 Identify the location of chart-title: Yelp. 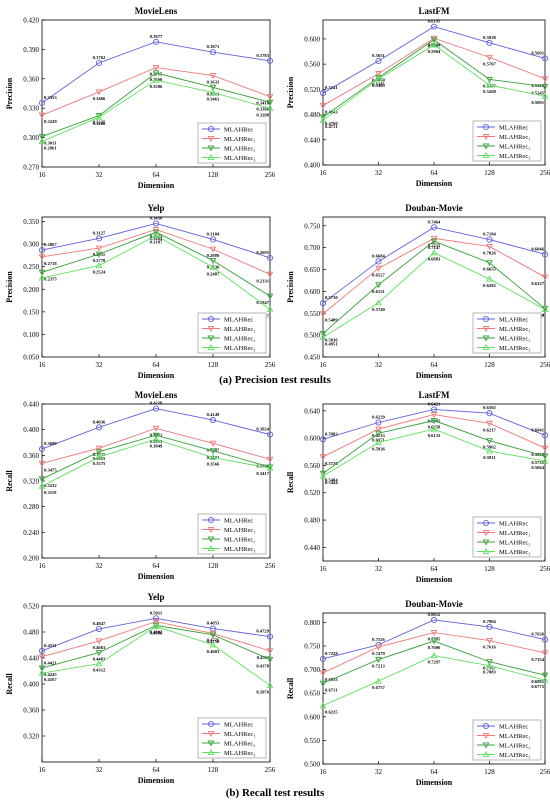
(155, 597).